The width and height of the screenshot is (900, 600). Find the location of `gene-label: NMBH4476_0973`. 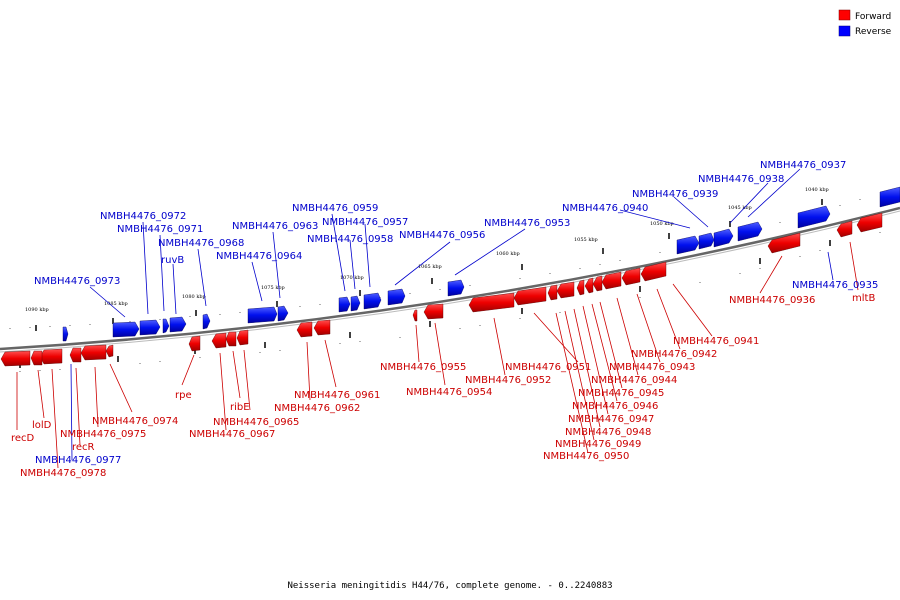

gene-label: NMBH4476_0973 is located at coordinates (77, 281).